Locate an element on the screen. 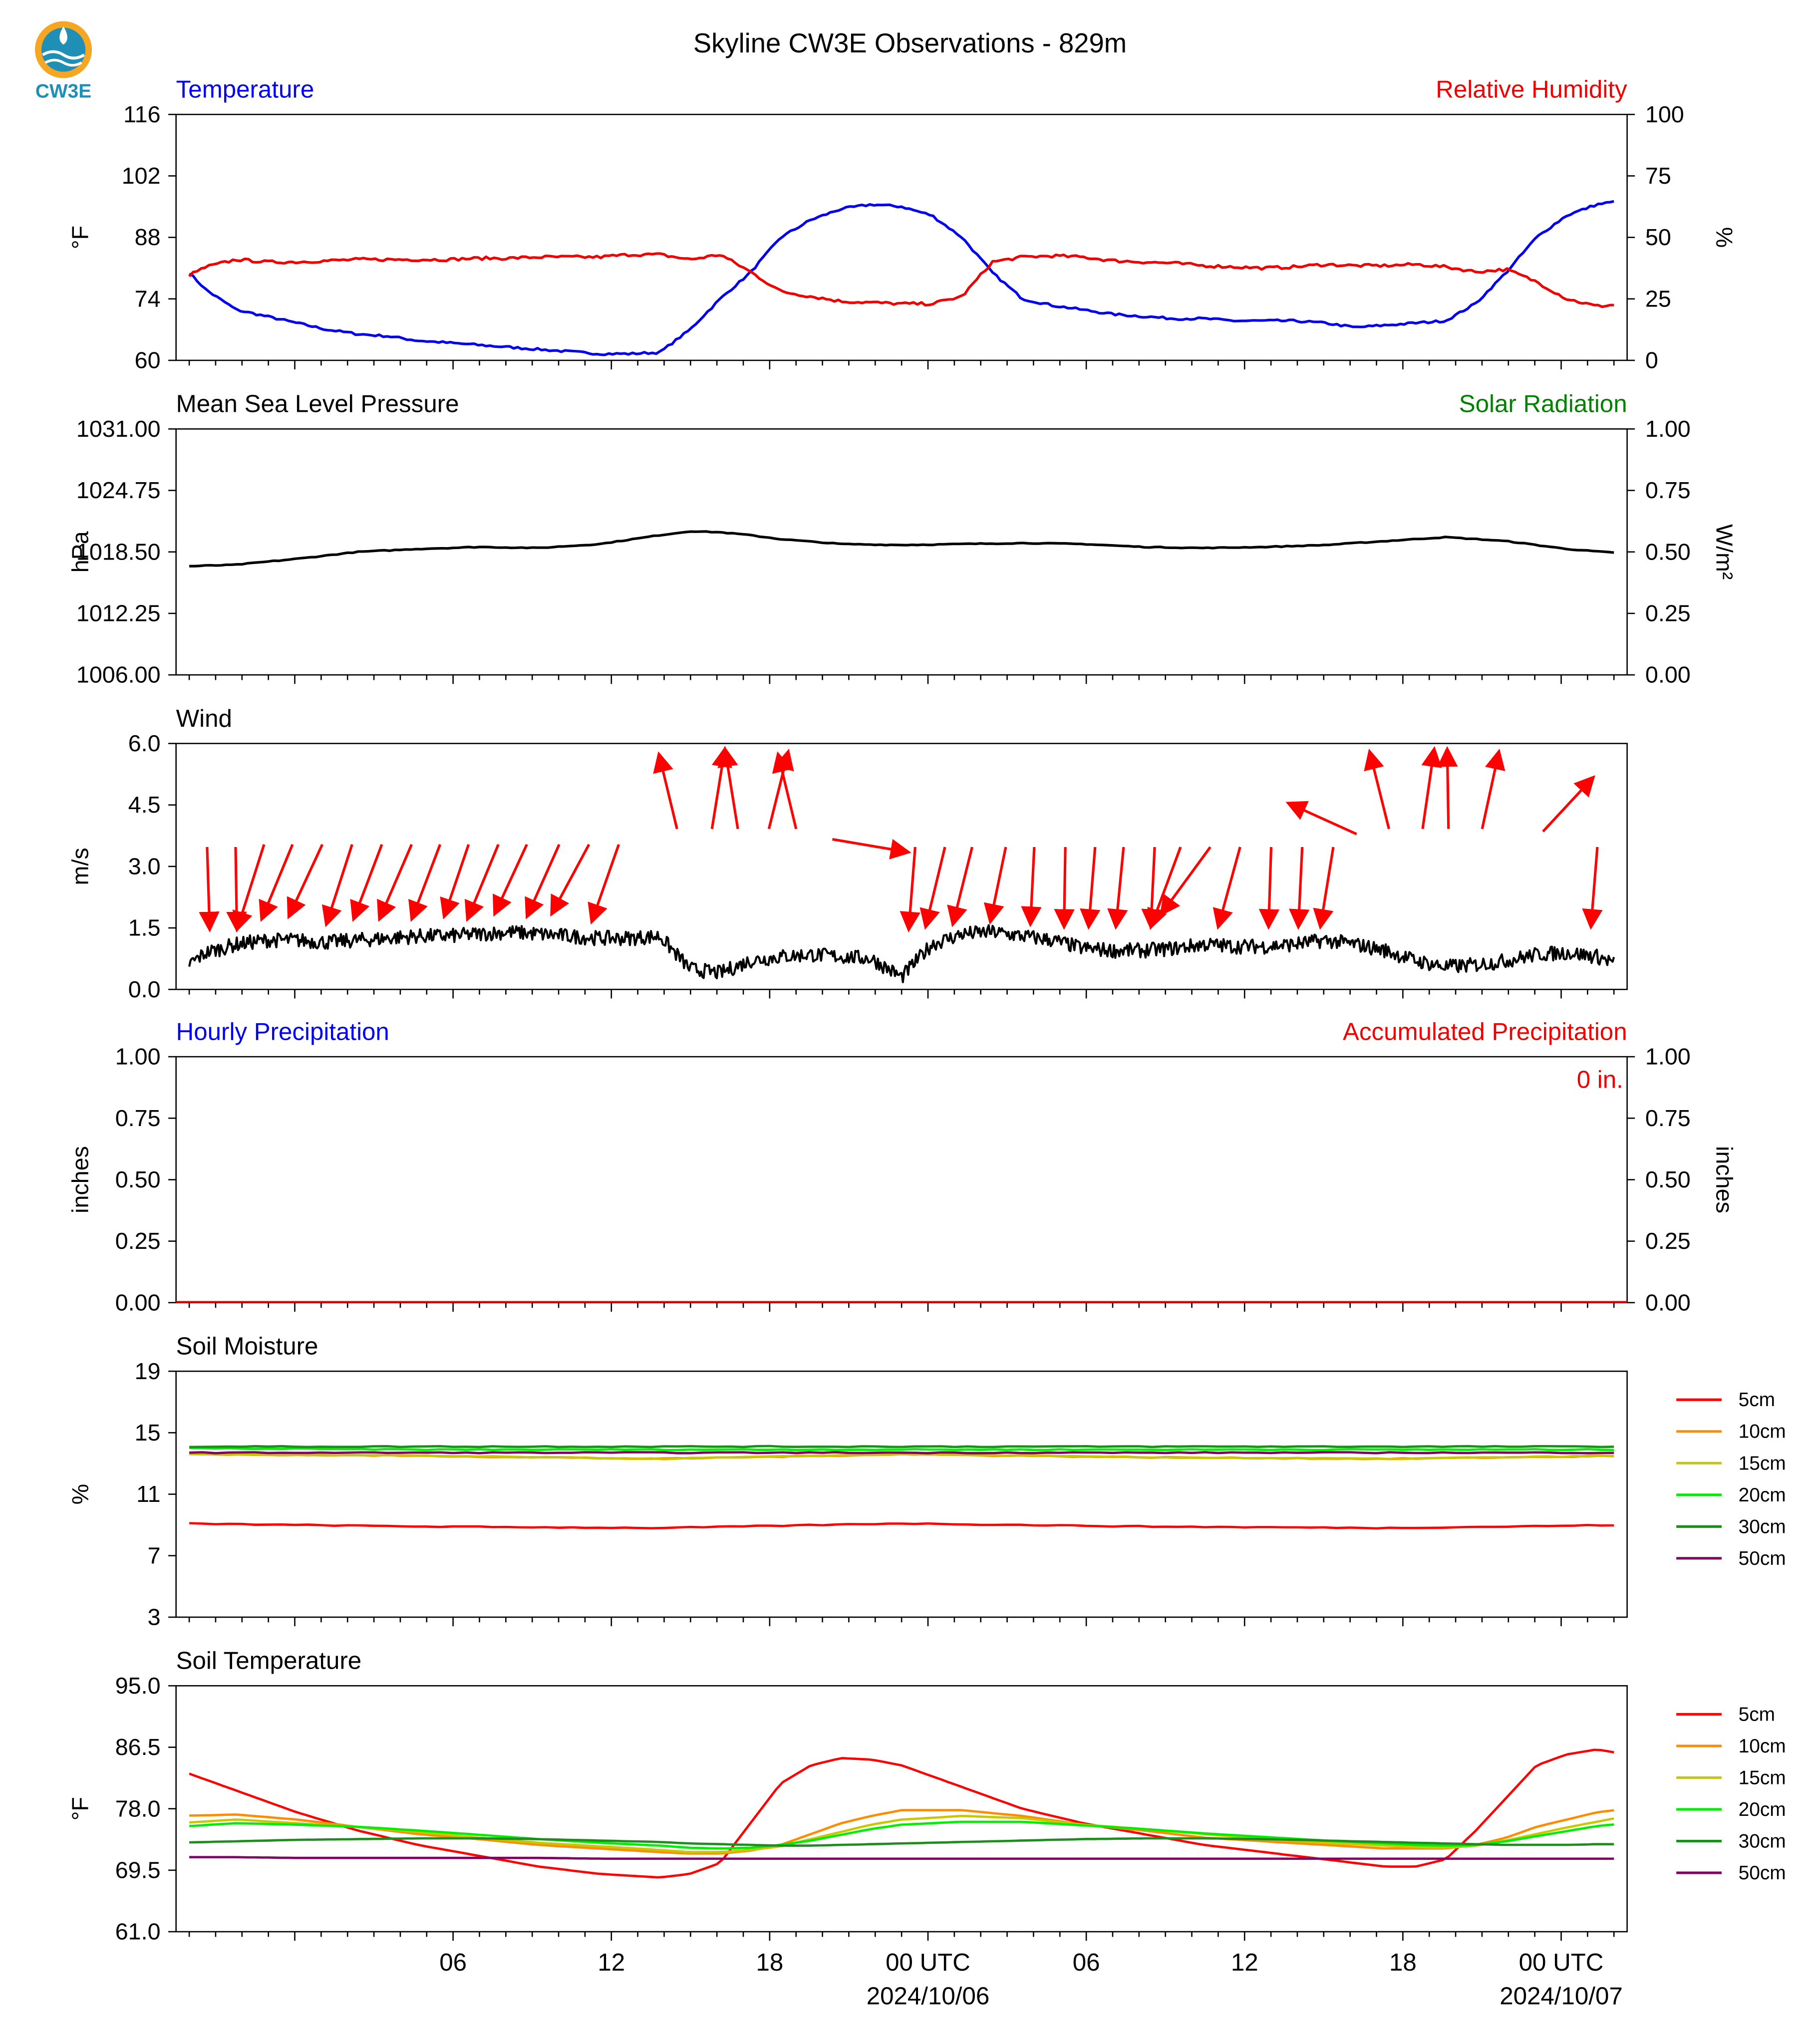  y-tick-label-left: 60 is located at coordinates (148, 360).